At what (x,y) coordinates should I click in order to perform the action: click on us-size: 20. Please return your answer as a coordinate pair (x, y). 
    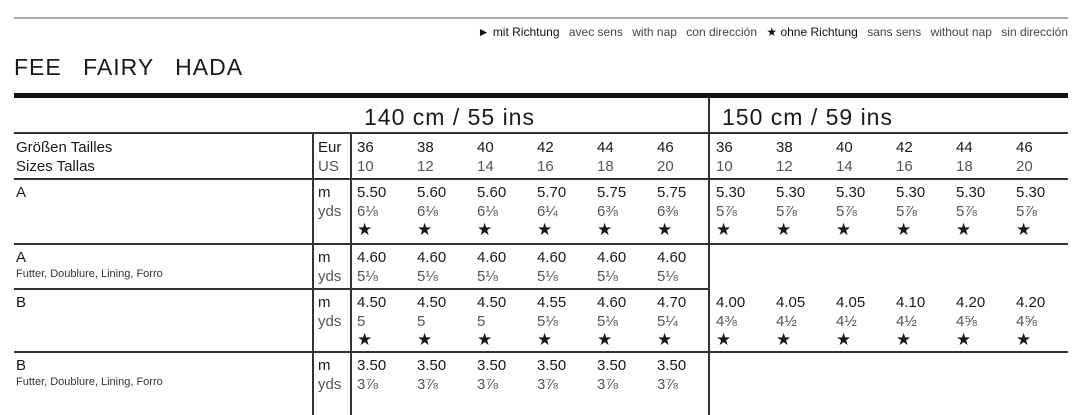
    Looking at the image, I should click on (1024, 166).